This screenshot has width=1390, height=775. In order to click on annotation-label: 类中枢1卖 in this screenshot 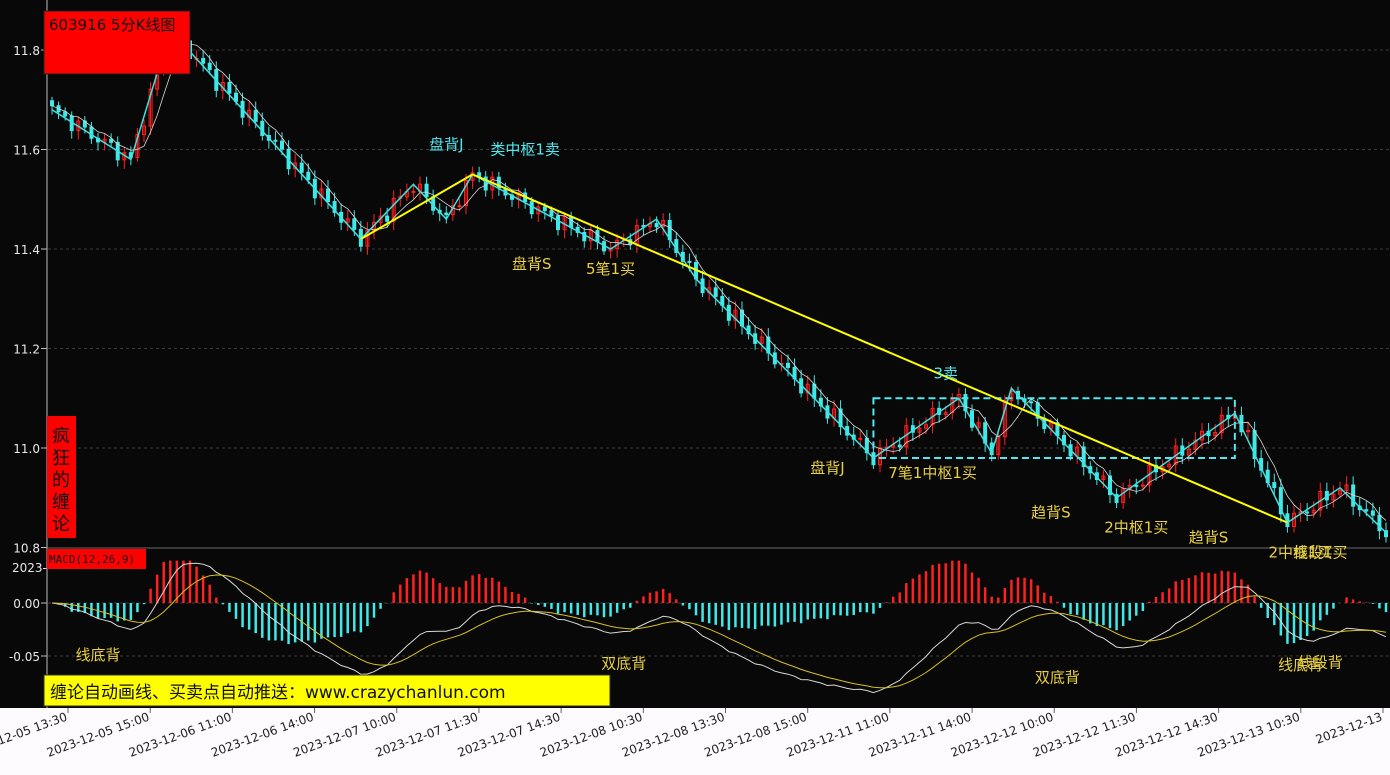, I will do `click(525, 149)`.